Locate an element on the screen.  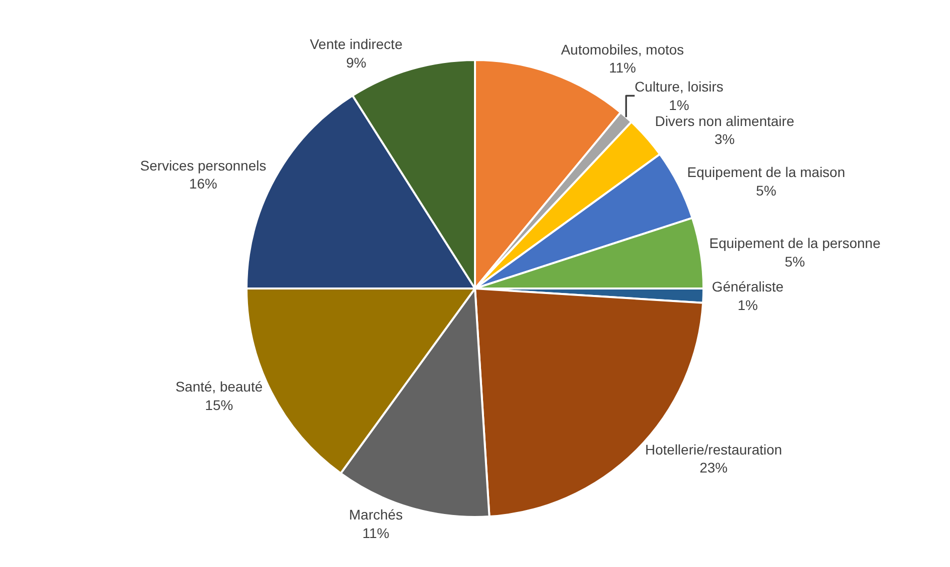
slice-label: Automobiles, motos is located at coordinates (622, 49).